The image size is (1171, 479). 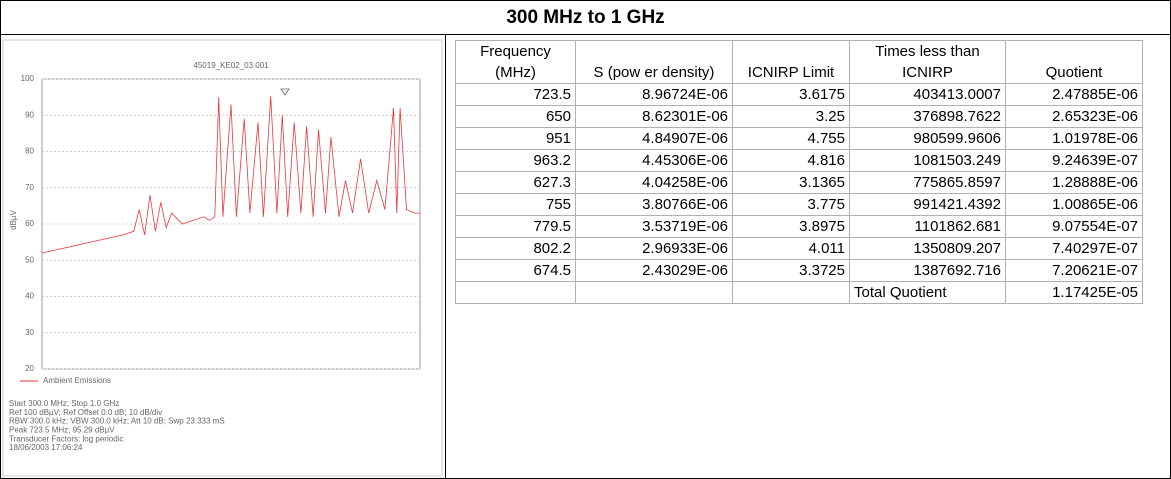 I want to click on table-cell: 403413.0007, so click(x=927, y=94).